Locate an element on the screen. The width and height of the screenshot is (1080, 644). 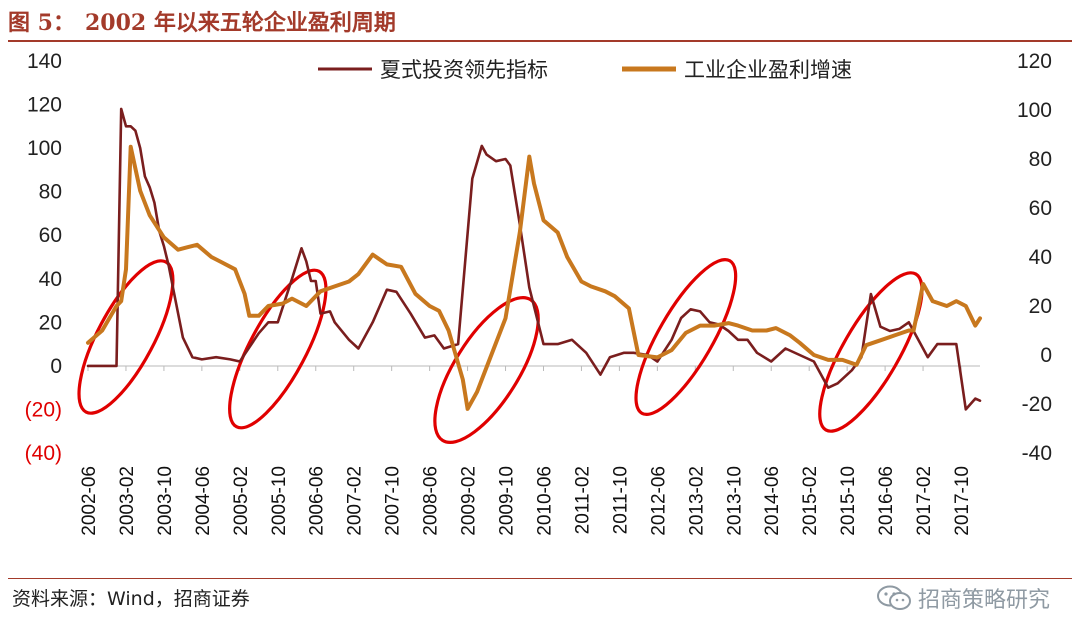
right-axis-tick-label: 0 is located at coordinates (1046, 355).